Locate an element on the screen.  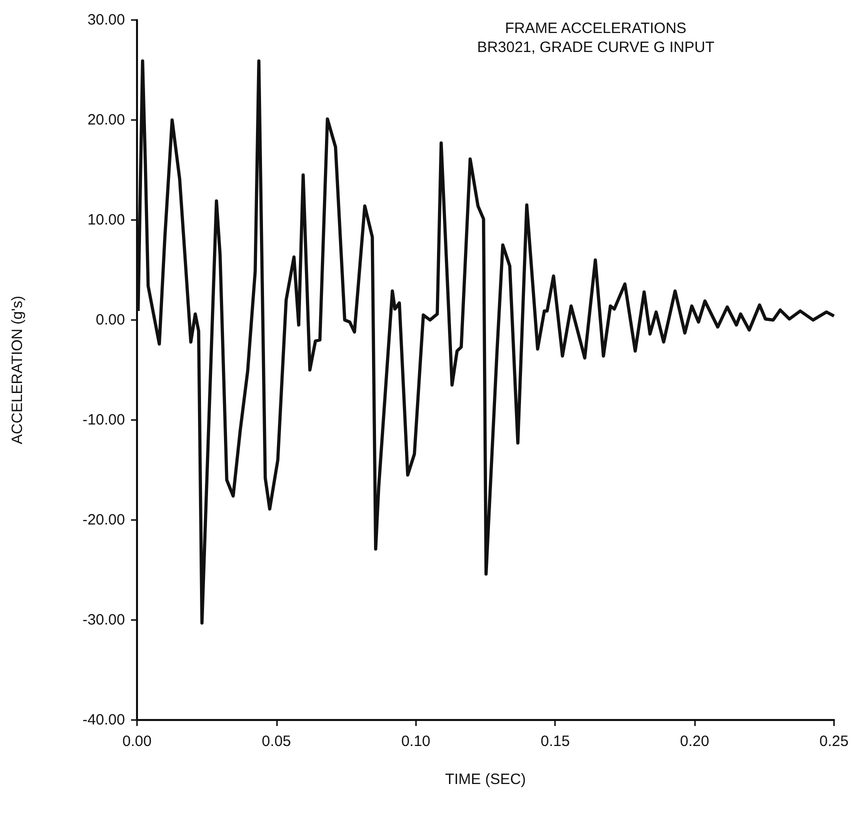
y-tick-label: 0.00 is located at coordinates (110, 320).